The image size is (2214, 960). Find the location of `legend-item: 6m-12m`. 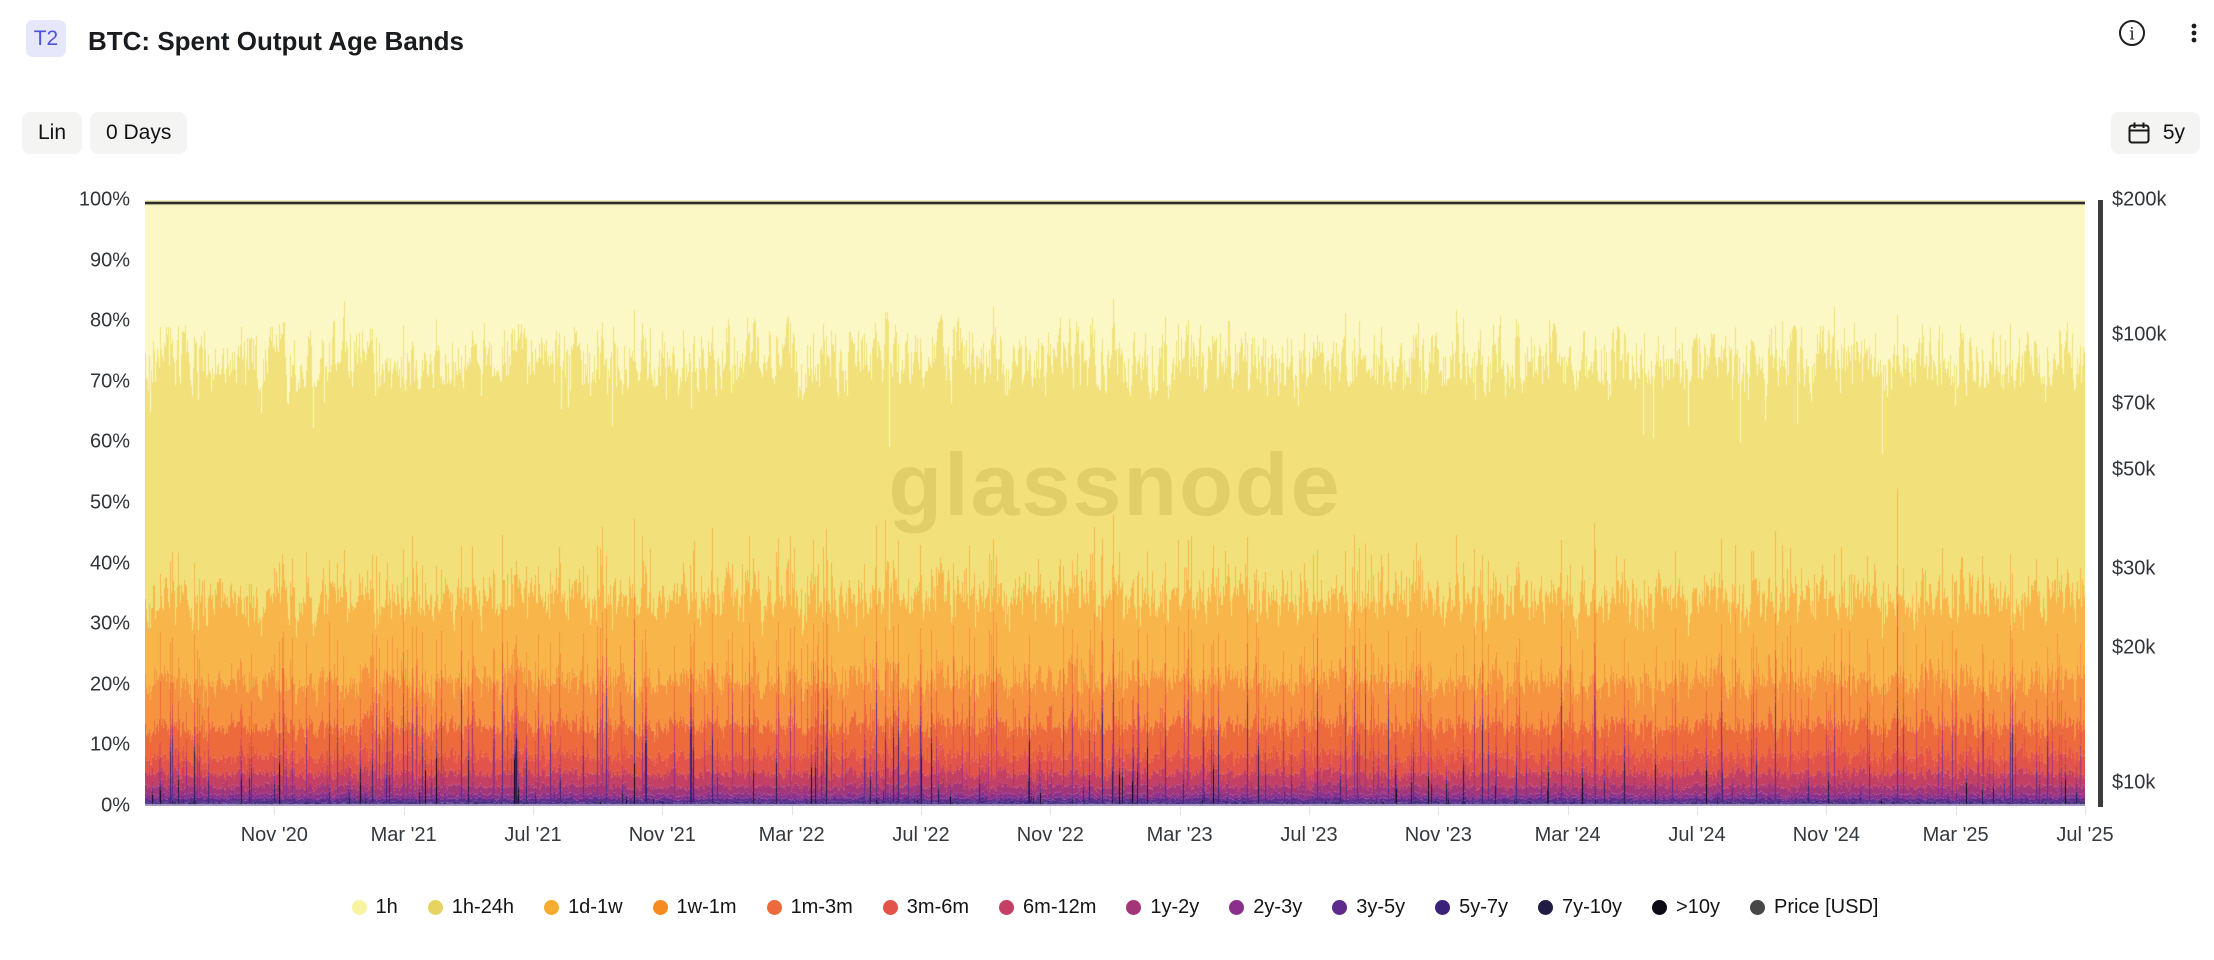

legend-item: 6m-12m is located at coordinates (1047, 907).